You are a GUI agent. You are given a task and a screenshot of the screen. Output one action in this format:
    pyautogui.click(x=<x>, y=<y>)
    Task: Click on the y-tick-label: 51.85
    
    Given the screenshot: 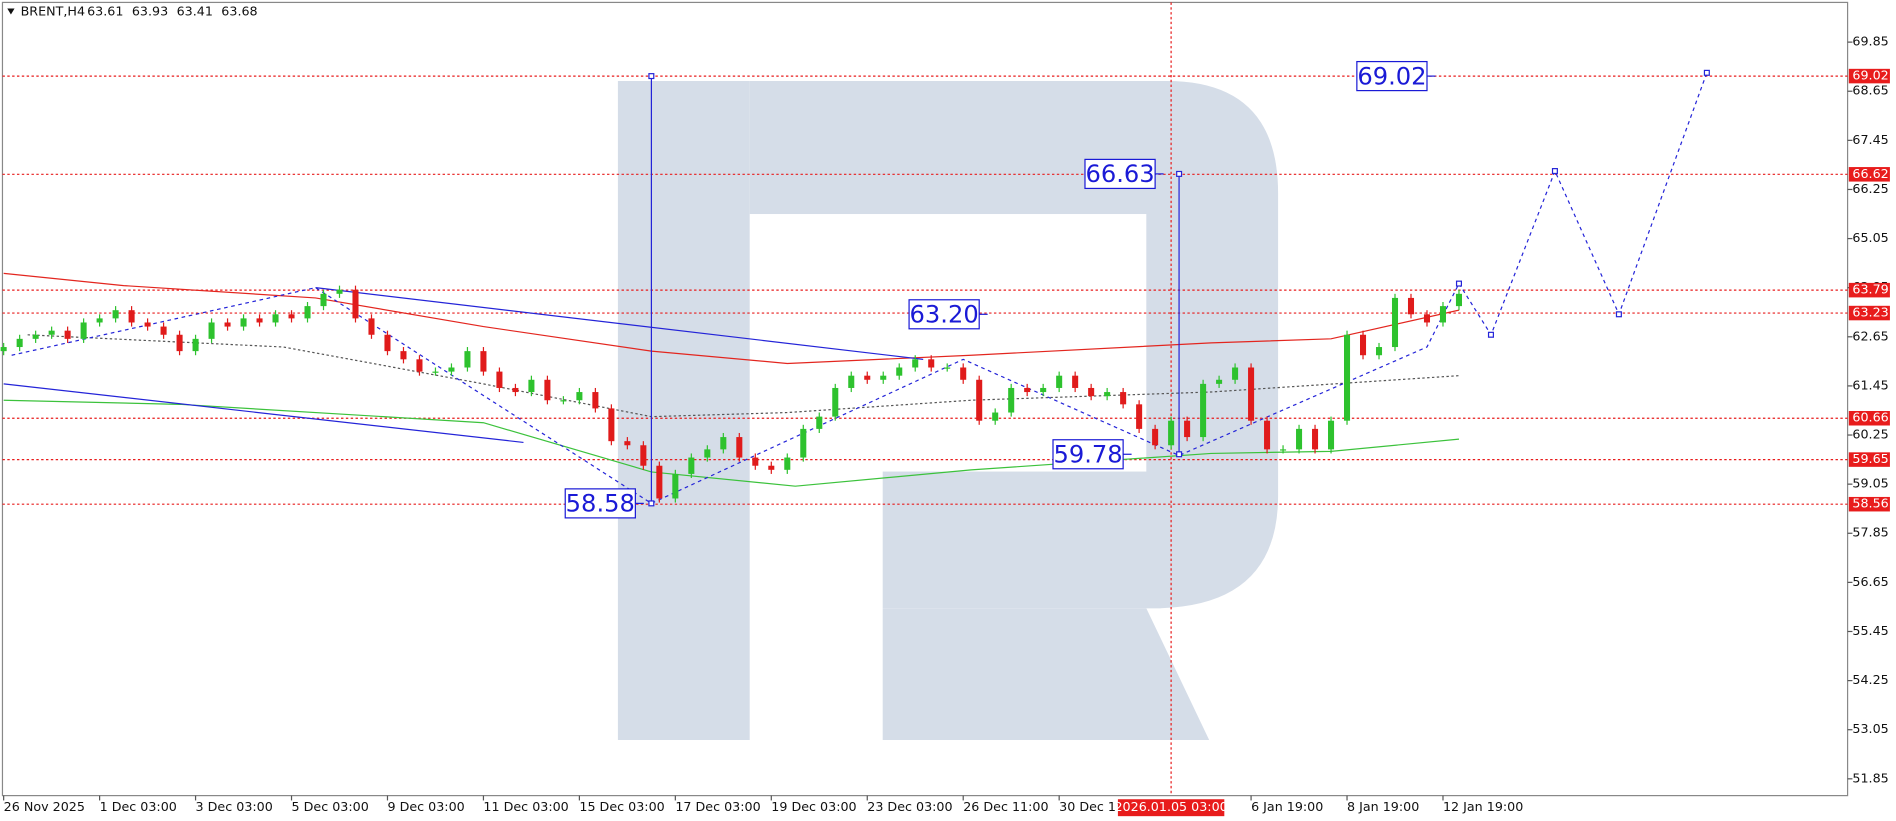 What is the action you would take?
    pyautogui.click(x=1870, y=777)
    